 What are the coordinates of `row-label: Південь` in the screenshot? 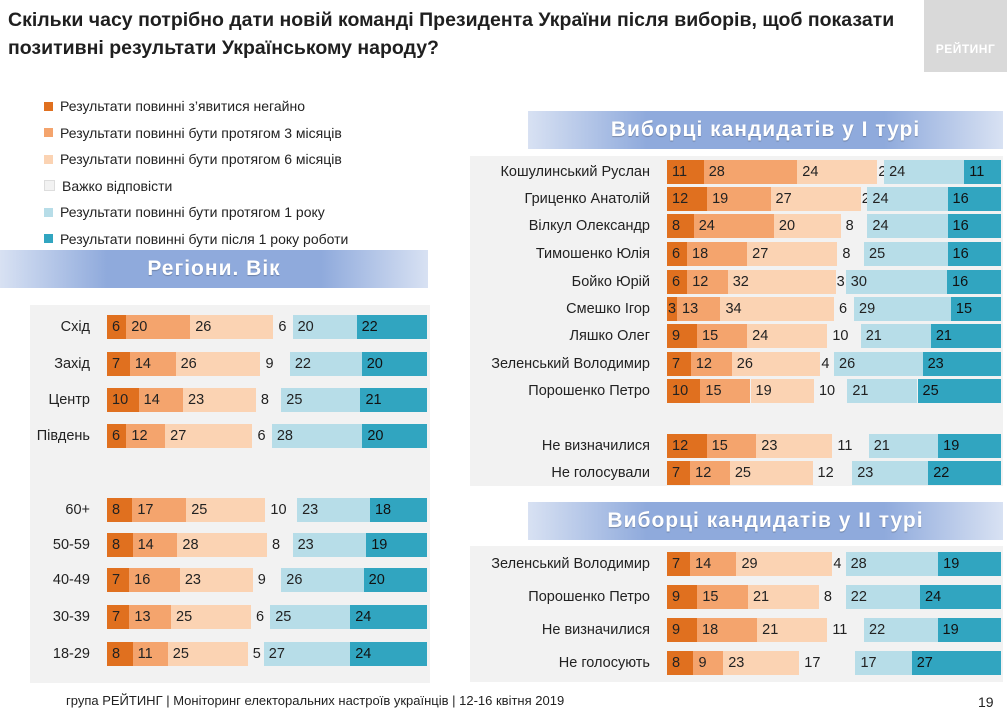 It's located at (63, 436).